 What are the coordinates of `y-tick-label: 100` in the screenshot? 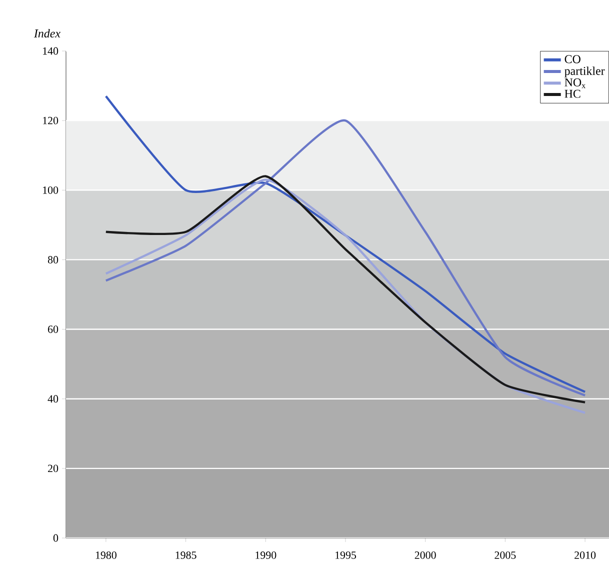 It's located at (50, 190).